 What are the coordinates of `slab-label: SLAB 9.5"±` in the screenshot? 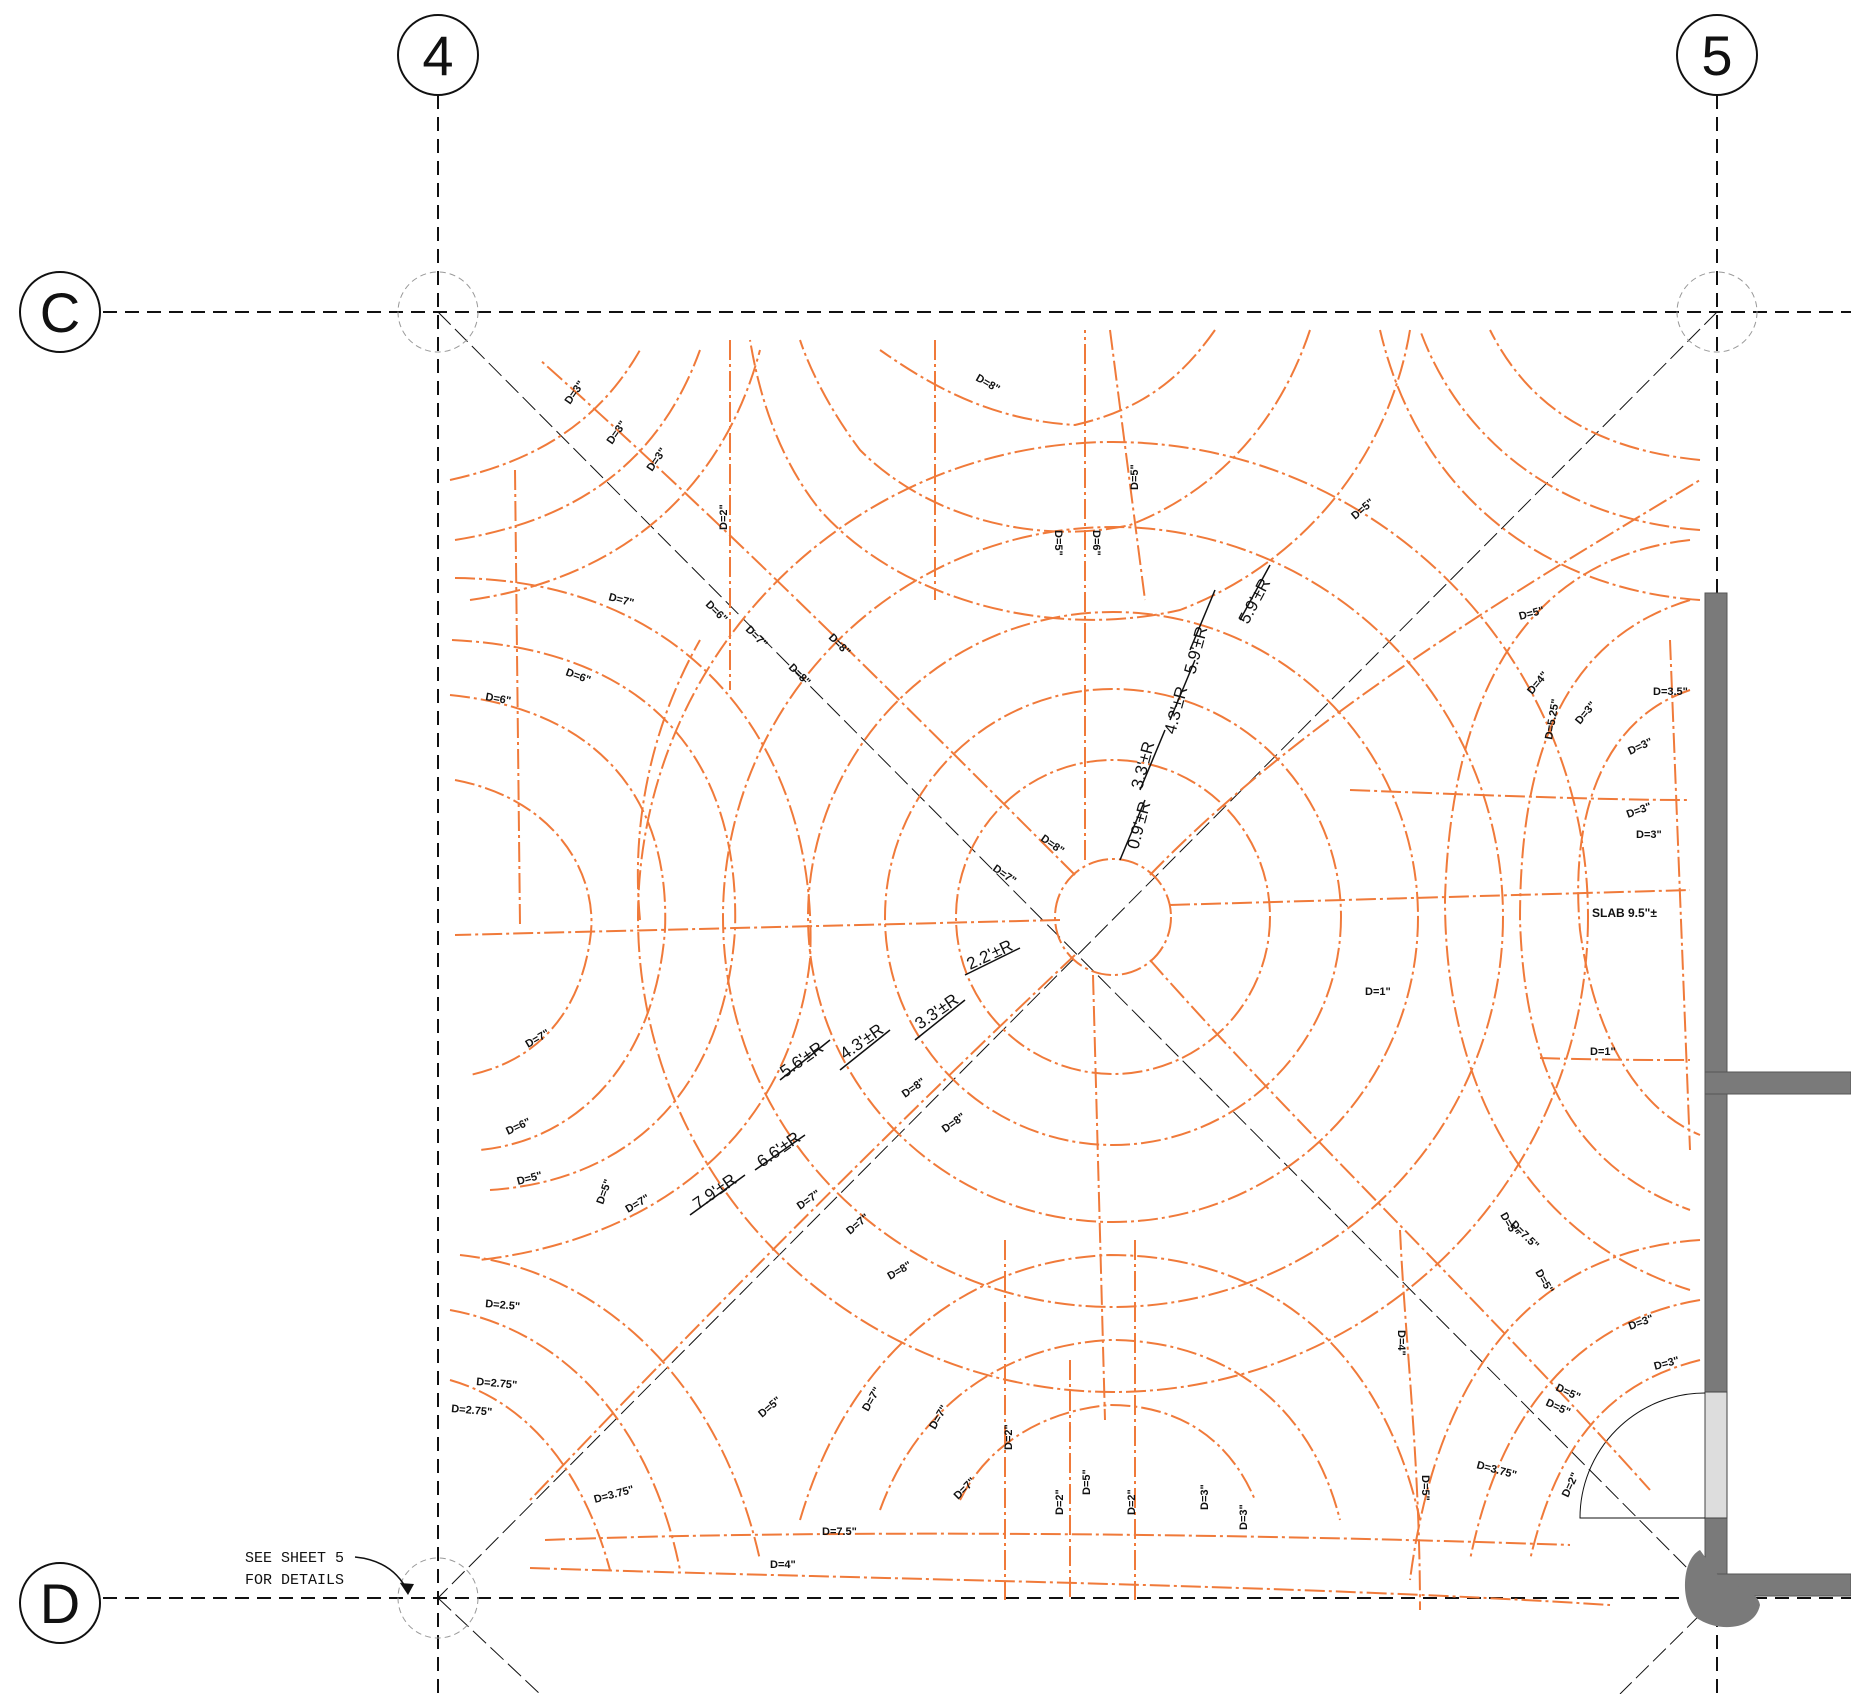 It's located at (1624, 913).